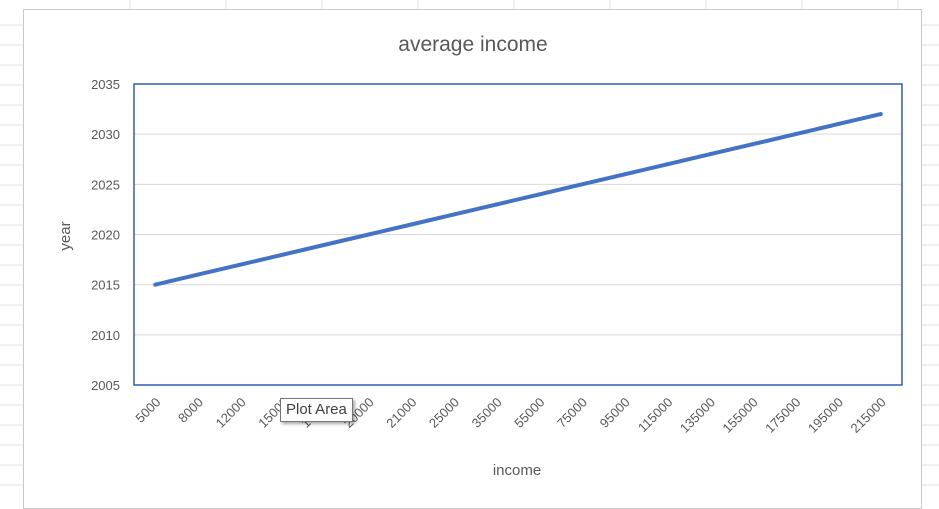  I want to click on x-tick-label: 135000, so click(697, 415).